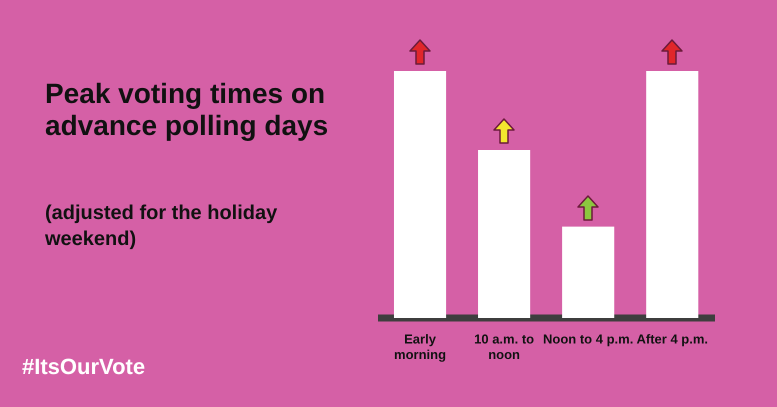 This screenshot has width=777, height=407. What do you see at coordinates (84, 367) in the screenshot?
I see `text: #ItsOurVote` at bounding box center [84, 367].